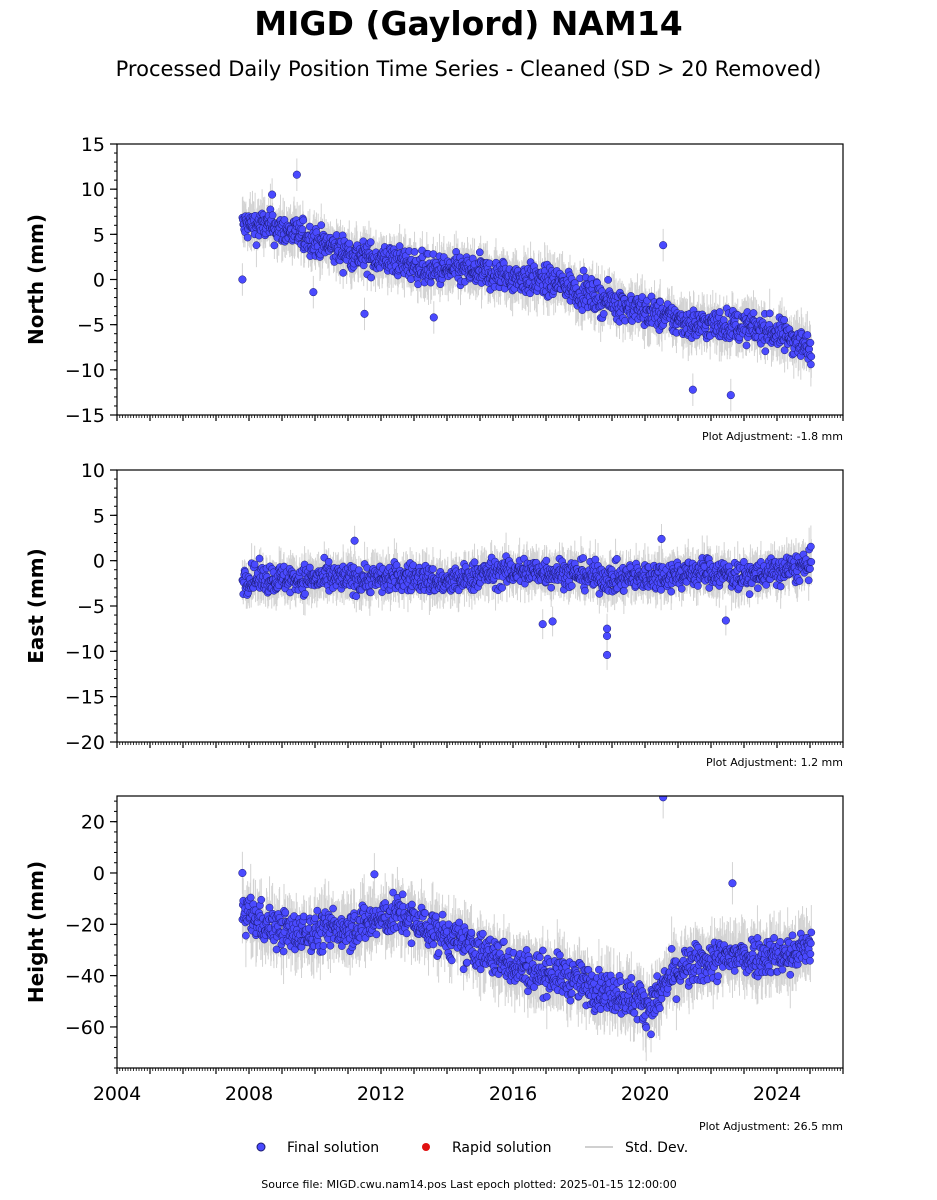 This screenshot has height=1200, width=937. Describe the element at coordinates (85, 416) in the screenshot. I see `y-tick-label: −15` at that location.